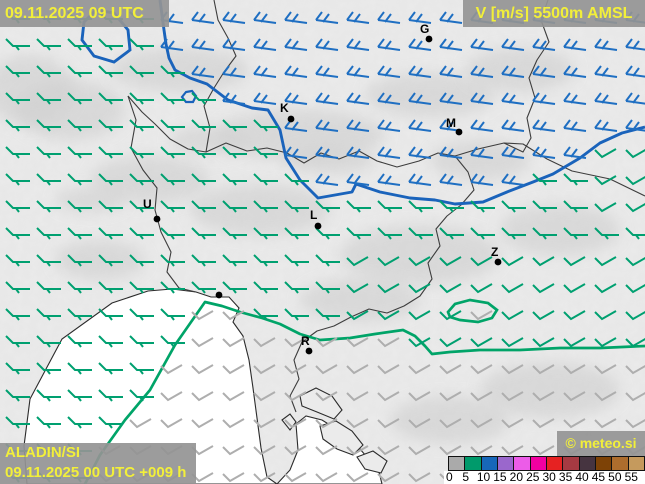  What do you see at coordinates (533, 477) in the screenshot?
I see `legend-value: 25` at bounding box center [533, 477].